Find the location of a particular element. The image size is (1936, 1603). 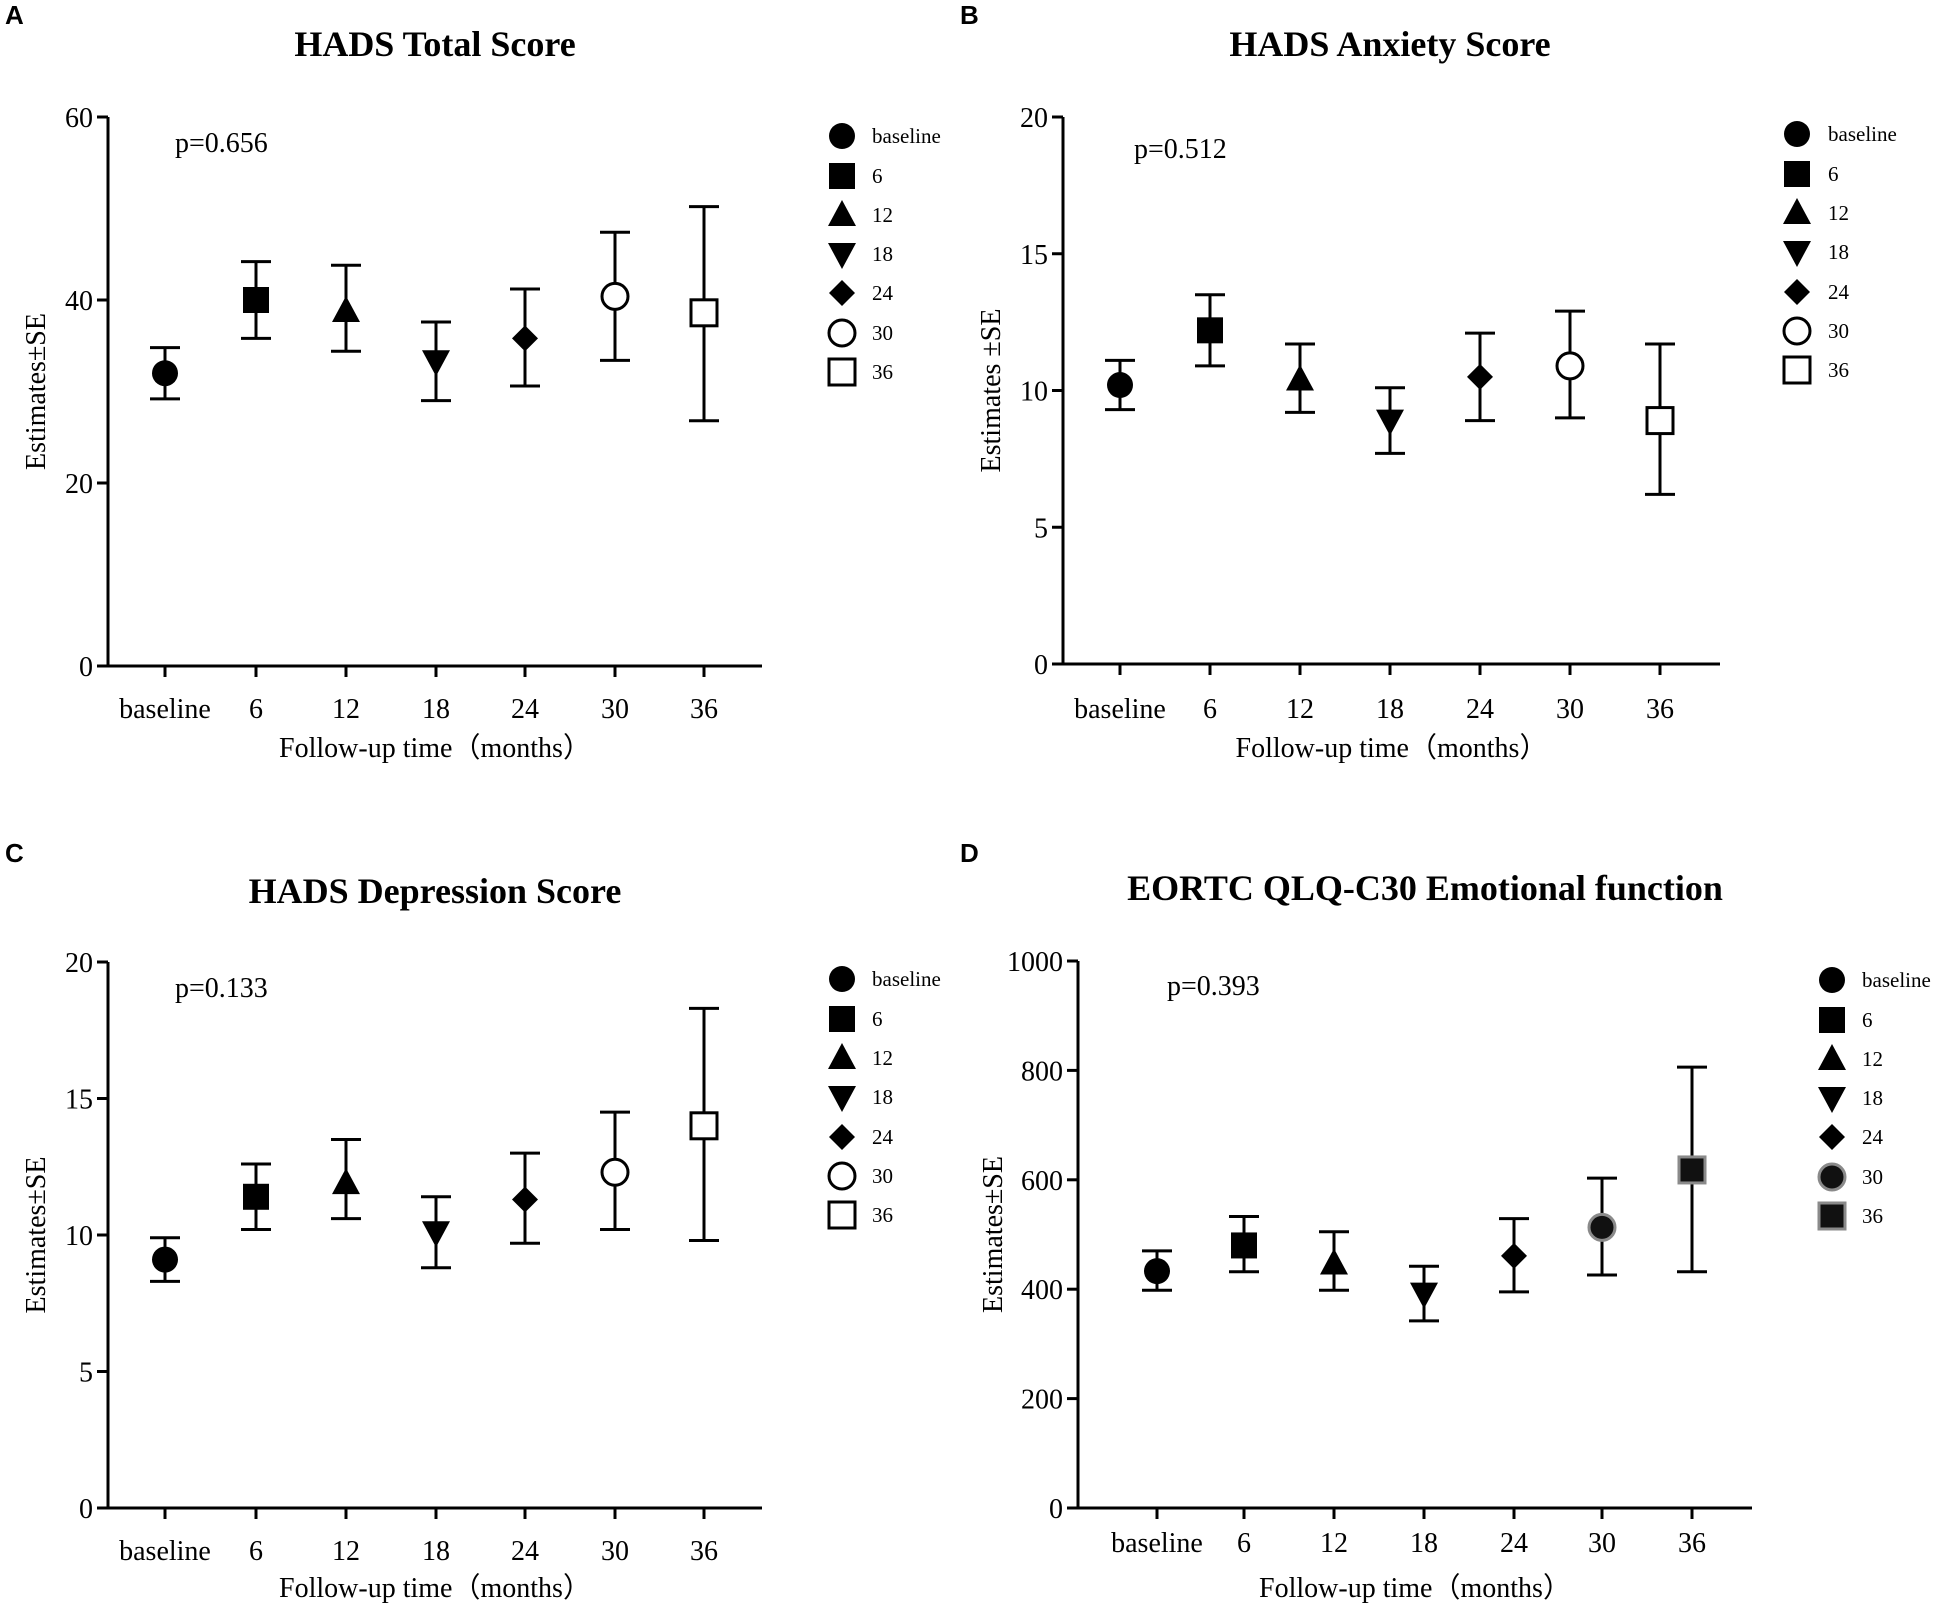

y-axis-label: Estimates±SE is located at coordinates (36, 391).